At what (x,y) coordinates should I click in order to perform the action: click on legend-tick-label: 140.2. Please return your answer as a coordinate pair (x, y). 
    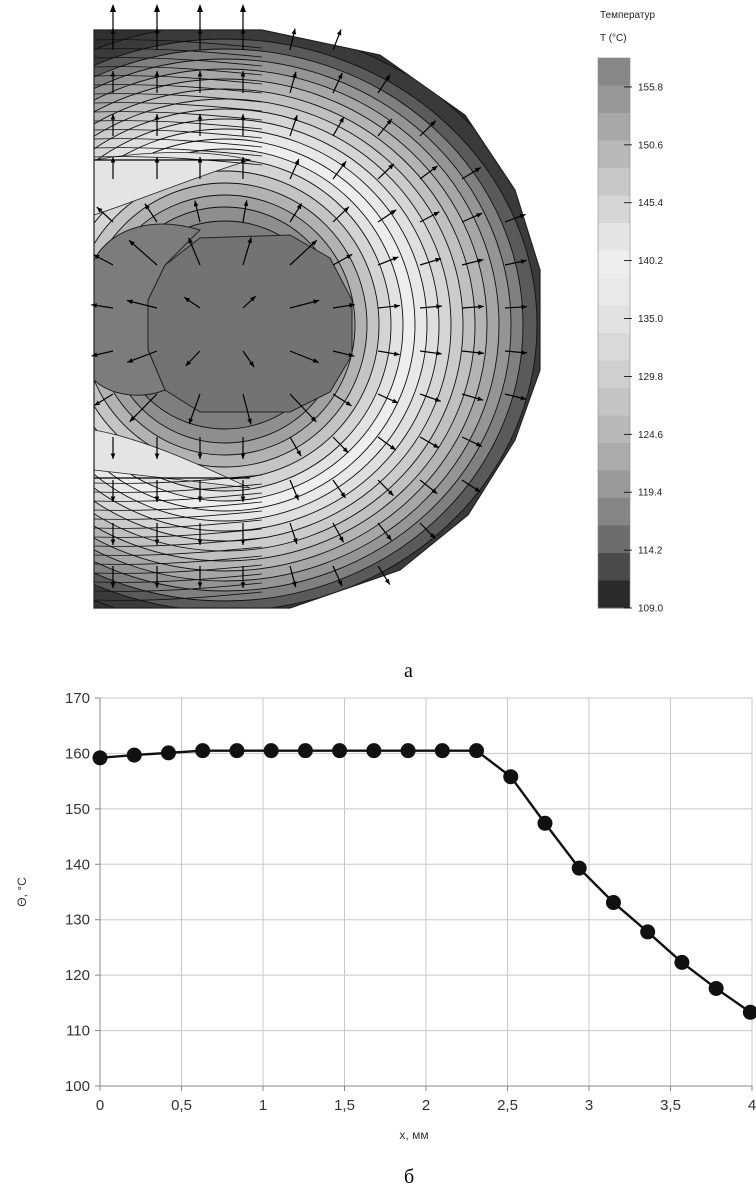
    Looking at the image, I should click on (650, 261).